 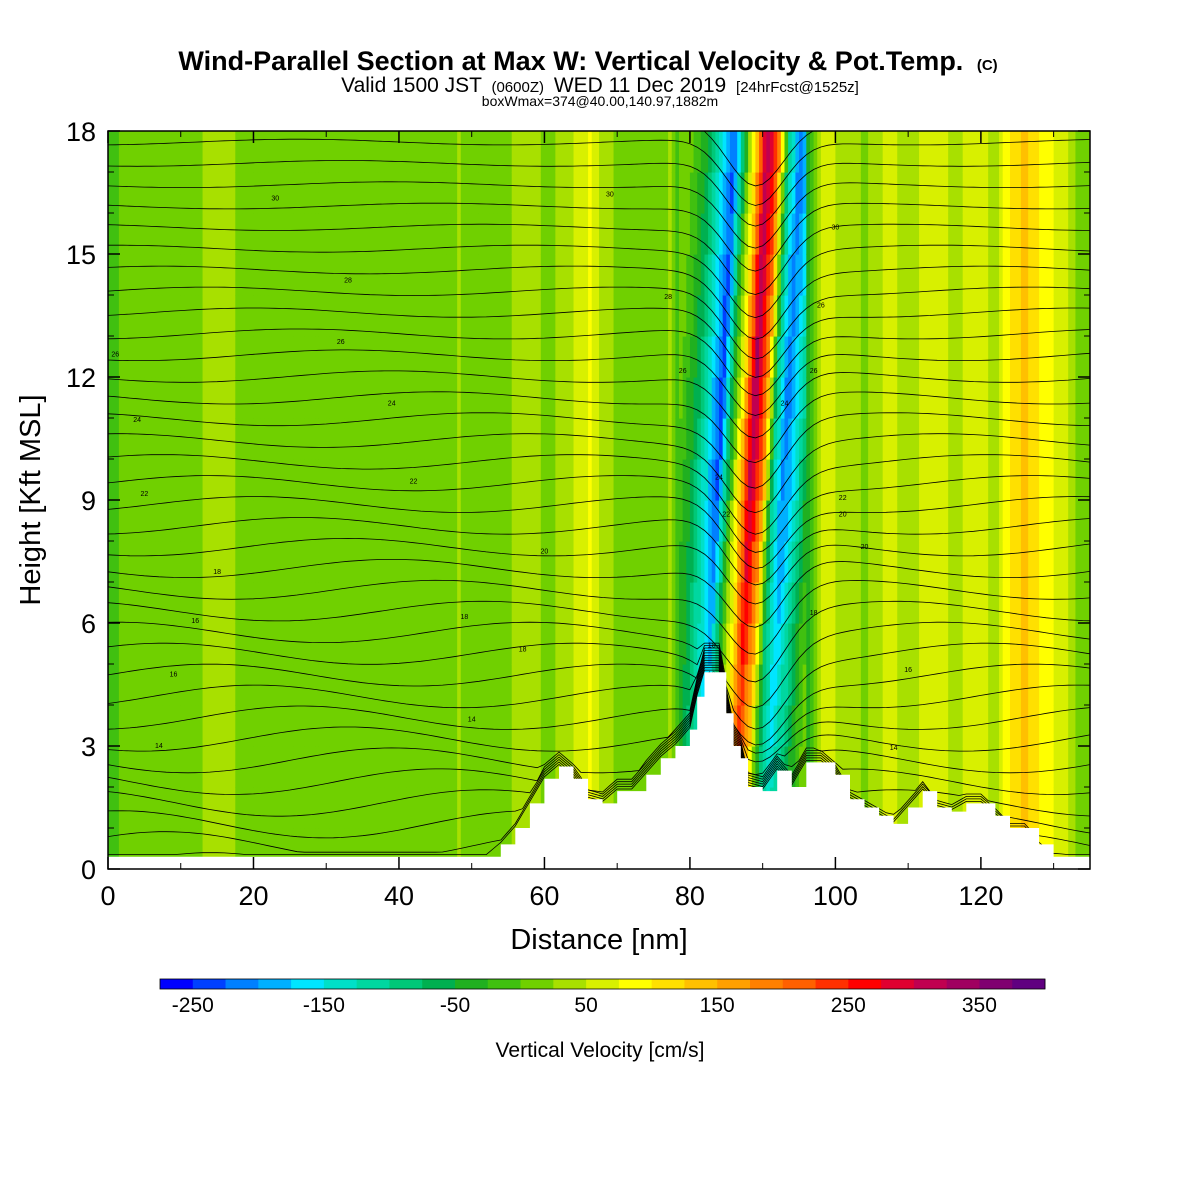 What do you see at coordinates (610, 195) in the screenshot?
I see `contour-label: 30` at bounding box center [610, 195].